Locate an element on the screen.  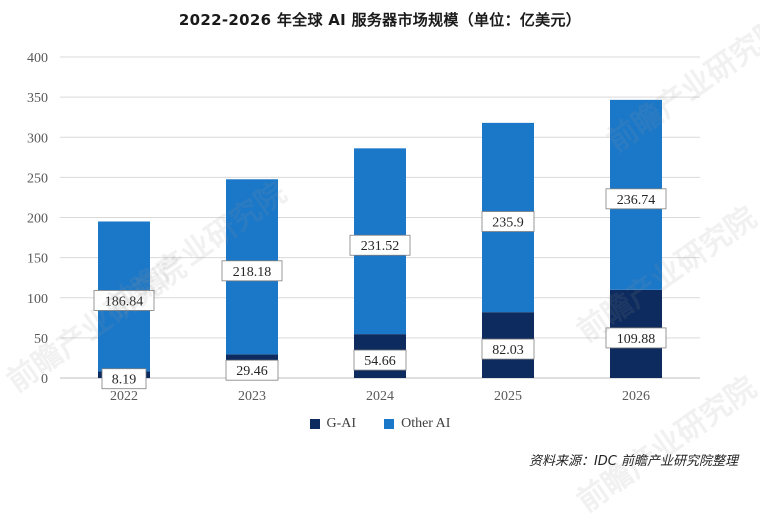
data-label-g-ai: 109.88 is located at coordinates (636, 339).